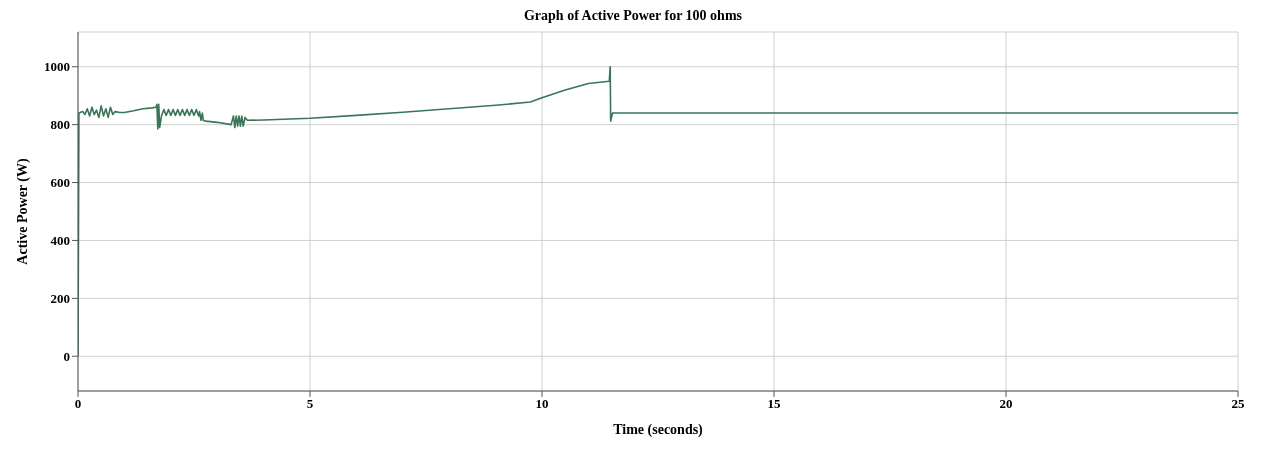 This screenshot has height=457, width=1269. Describe the element at coordinates (1238, 404) in the screenshot. I see `x-tick-label: 25` at that location.